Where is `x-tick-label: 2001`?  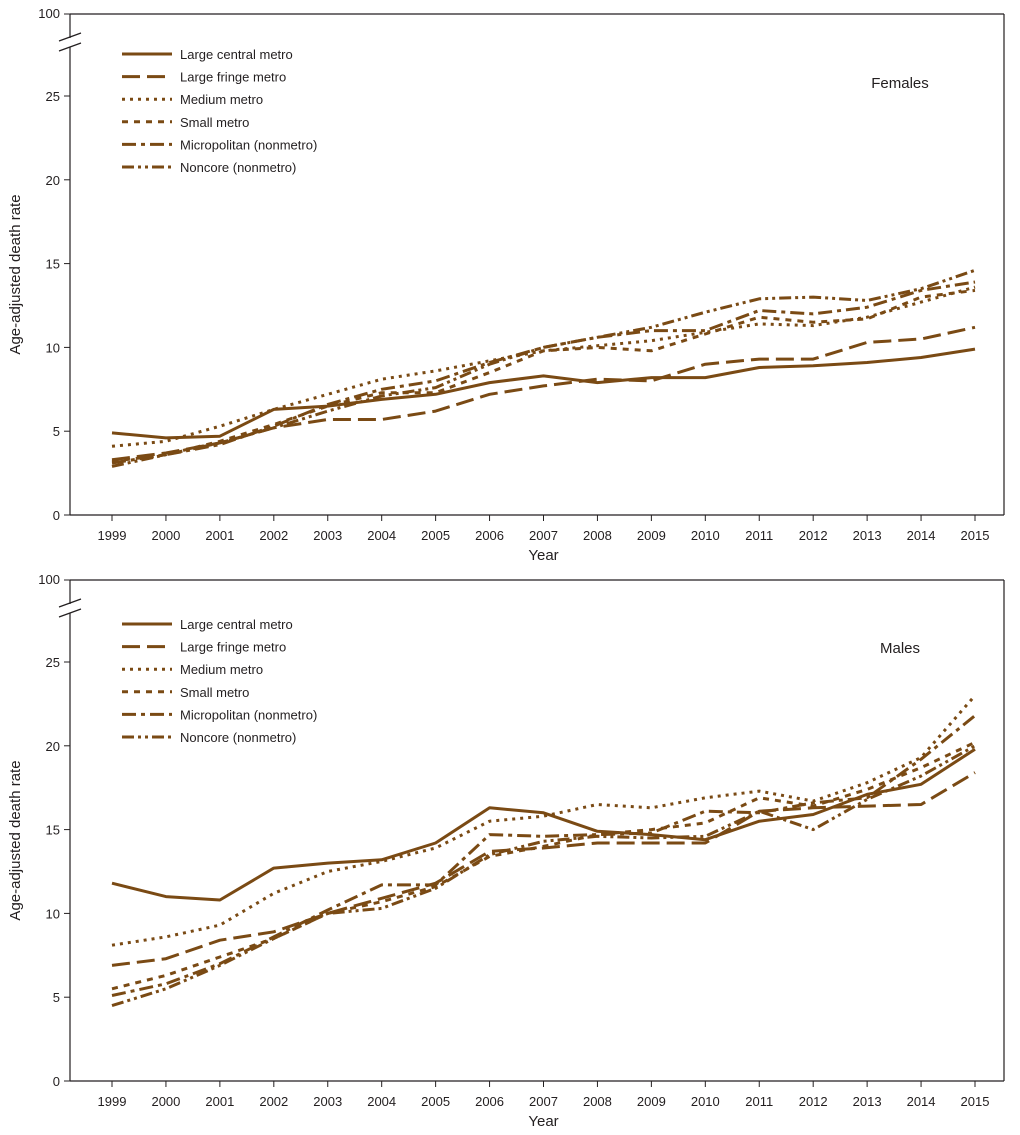 x-tick-label: 2001 is located at coordinates (219, 535).